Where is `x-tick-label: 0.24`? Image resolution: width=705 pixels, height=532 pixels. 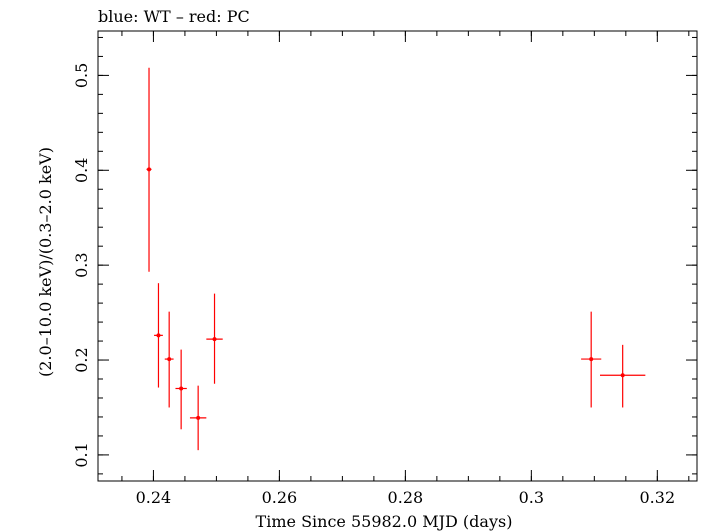 x-tick-label: 0.24 is located at coordinates (154, 497).